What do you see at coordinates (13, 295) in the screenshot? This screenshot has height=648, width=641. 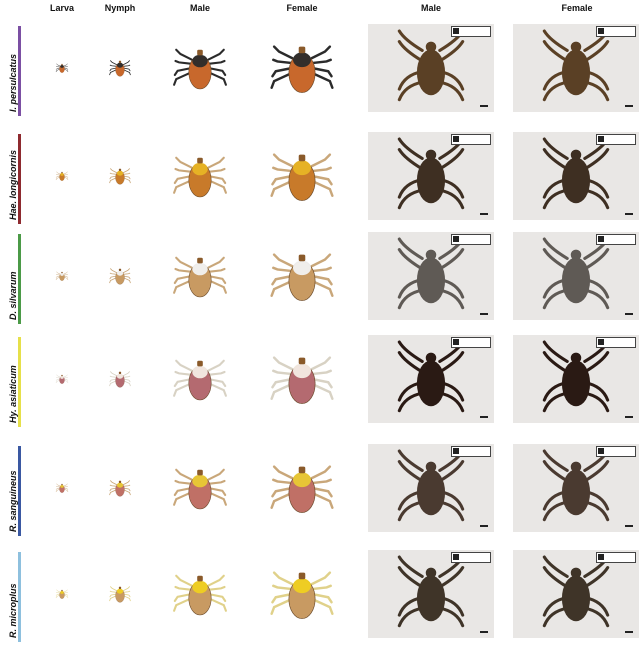 I see `species-label: D. silvarum` at bounding box center [13, 295].